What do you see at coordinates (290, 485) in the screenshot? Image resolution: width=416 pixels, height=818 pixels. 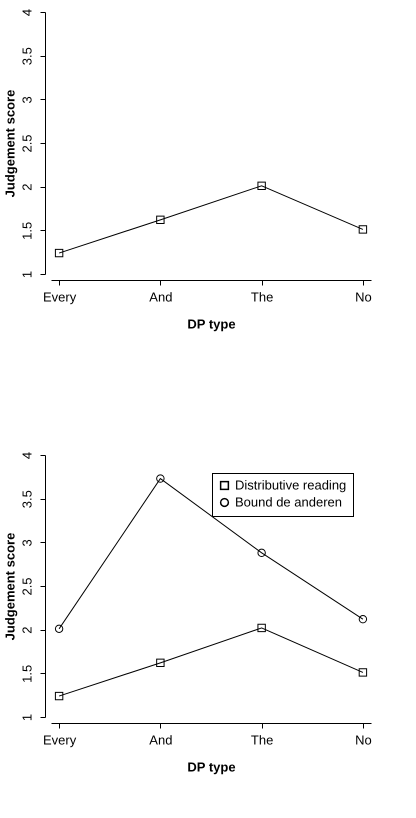 I see `legend-label: Distributive reading` at bounding box center [290, 485].